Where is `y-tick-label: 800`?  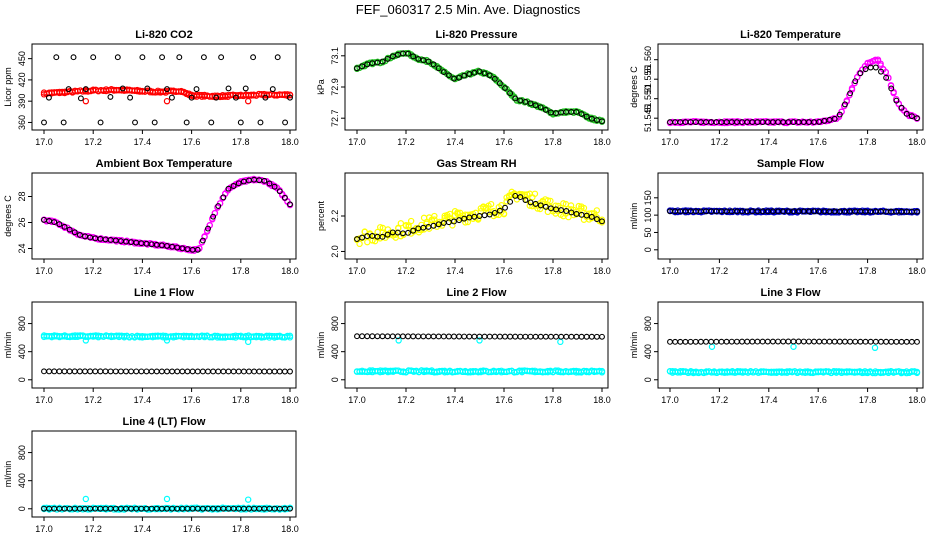
y-tick-label: 800 is located at coordinates (22, 323).